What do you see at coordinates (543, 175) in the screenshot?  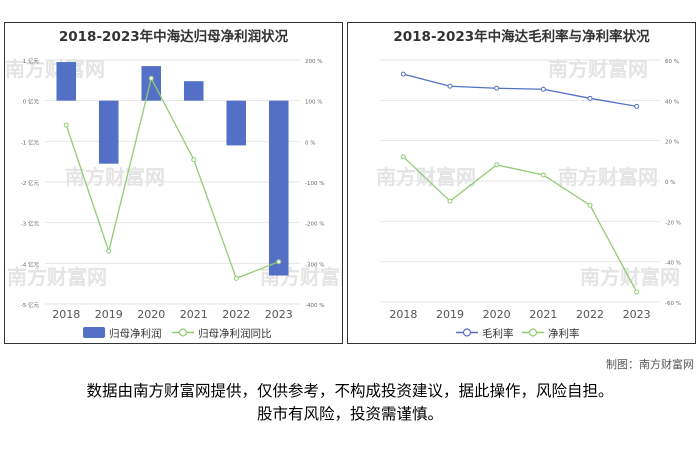 I see `series-1-point-2021` at bounding box center [543, 175].